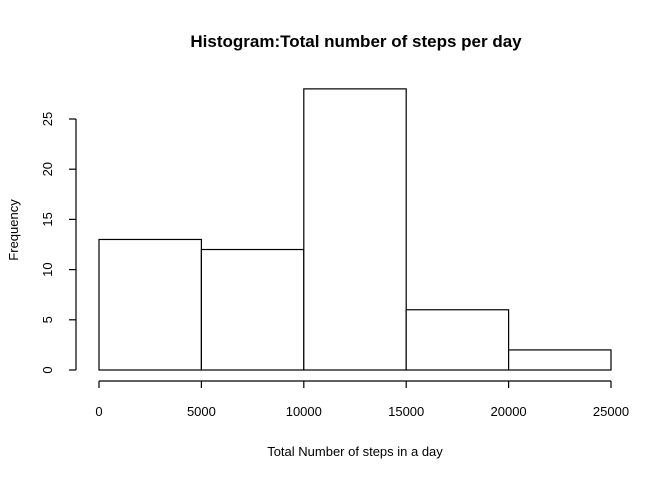  I want to click on x-tick-label-1: 5000, so click(201, 411).